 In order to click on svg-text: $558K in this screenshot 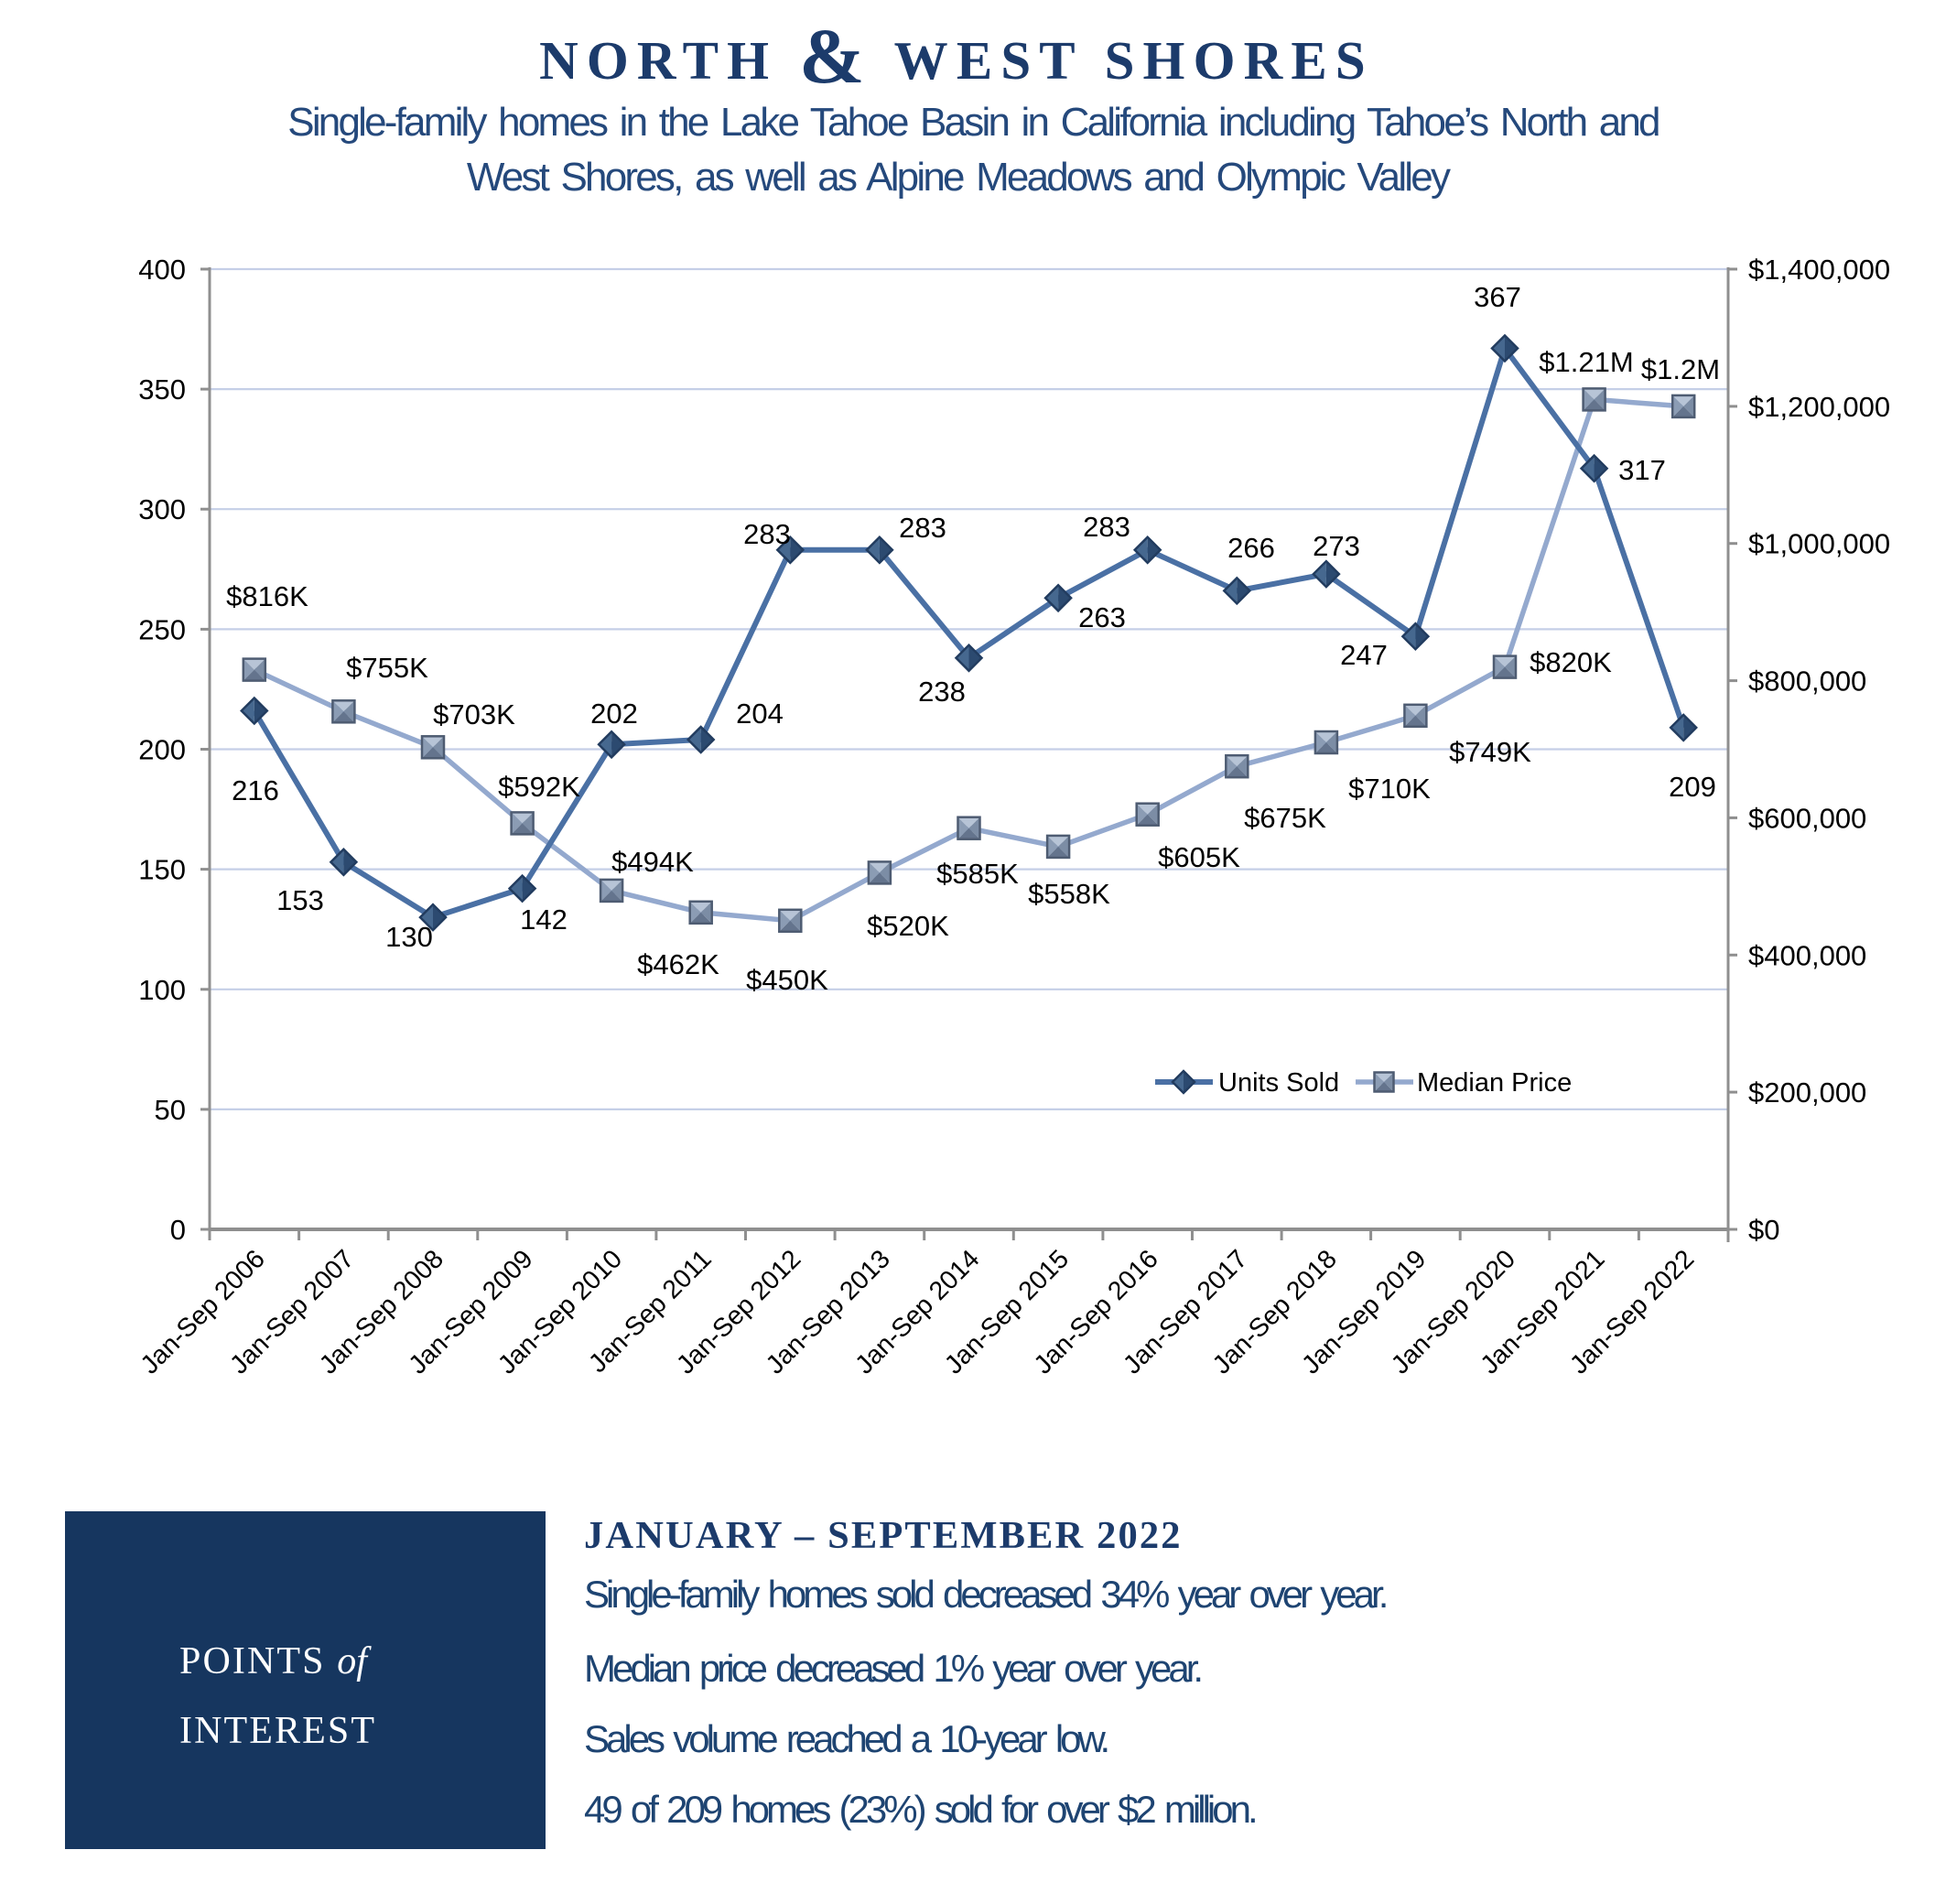, I will do `click(1069, 894)`.